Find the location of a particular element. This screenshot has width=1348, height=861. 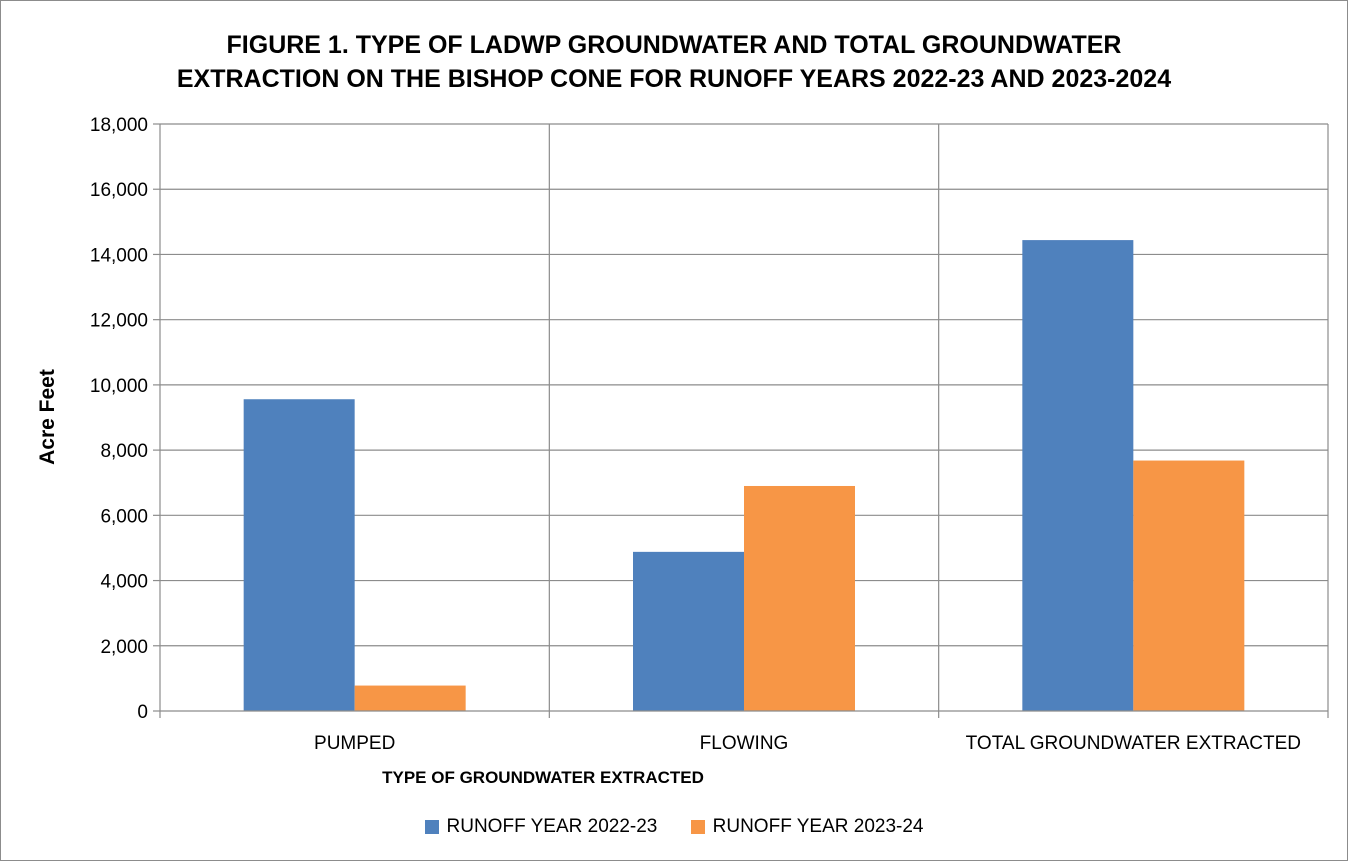

legend-item-series-1: RUNOFF YEAR 2022-23 is located at coordinates (541, 827).